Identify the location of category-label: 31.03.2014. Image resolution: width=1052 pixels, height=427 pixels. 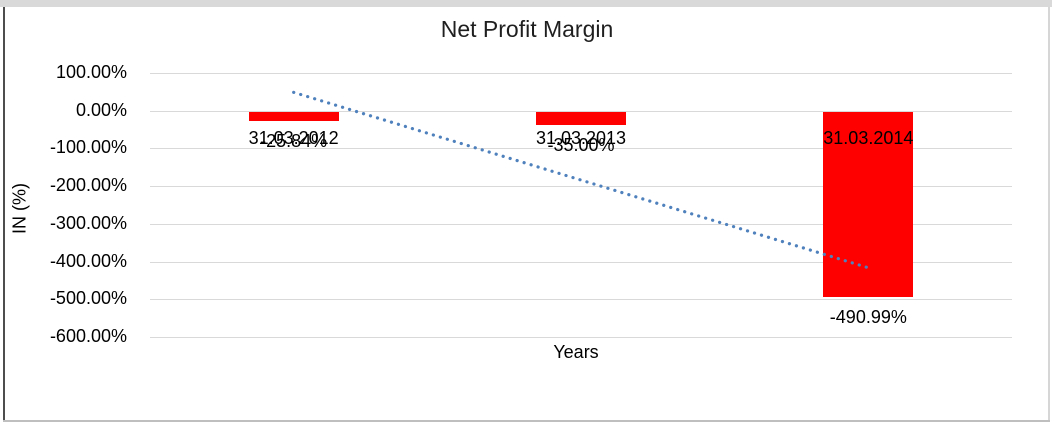
(868, 137).